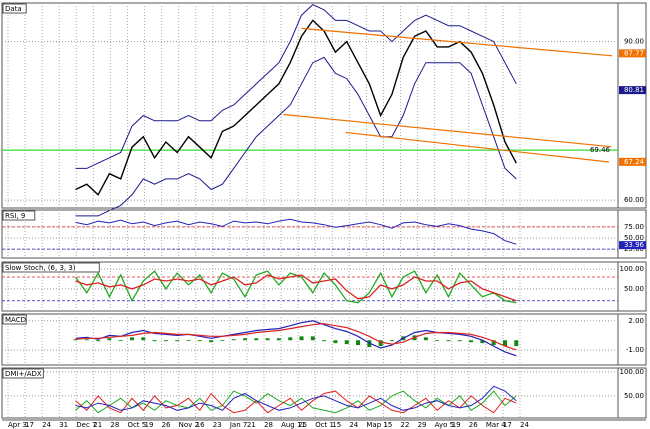 The height and width of the screenshot is (429, 650). Describe the element at coordinates (634, 289) in the screenshot. I see `y-tick-label: 50.00` at that location.